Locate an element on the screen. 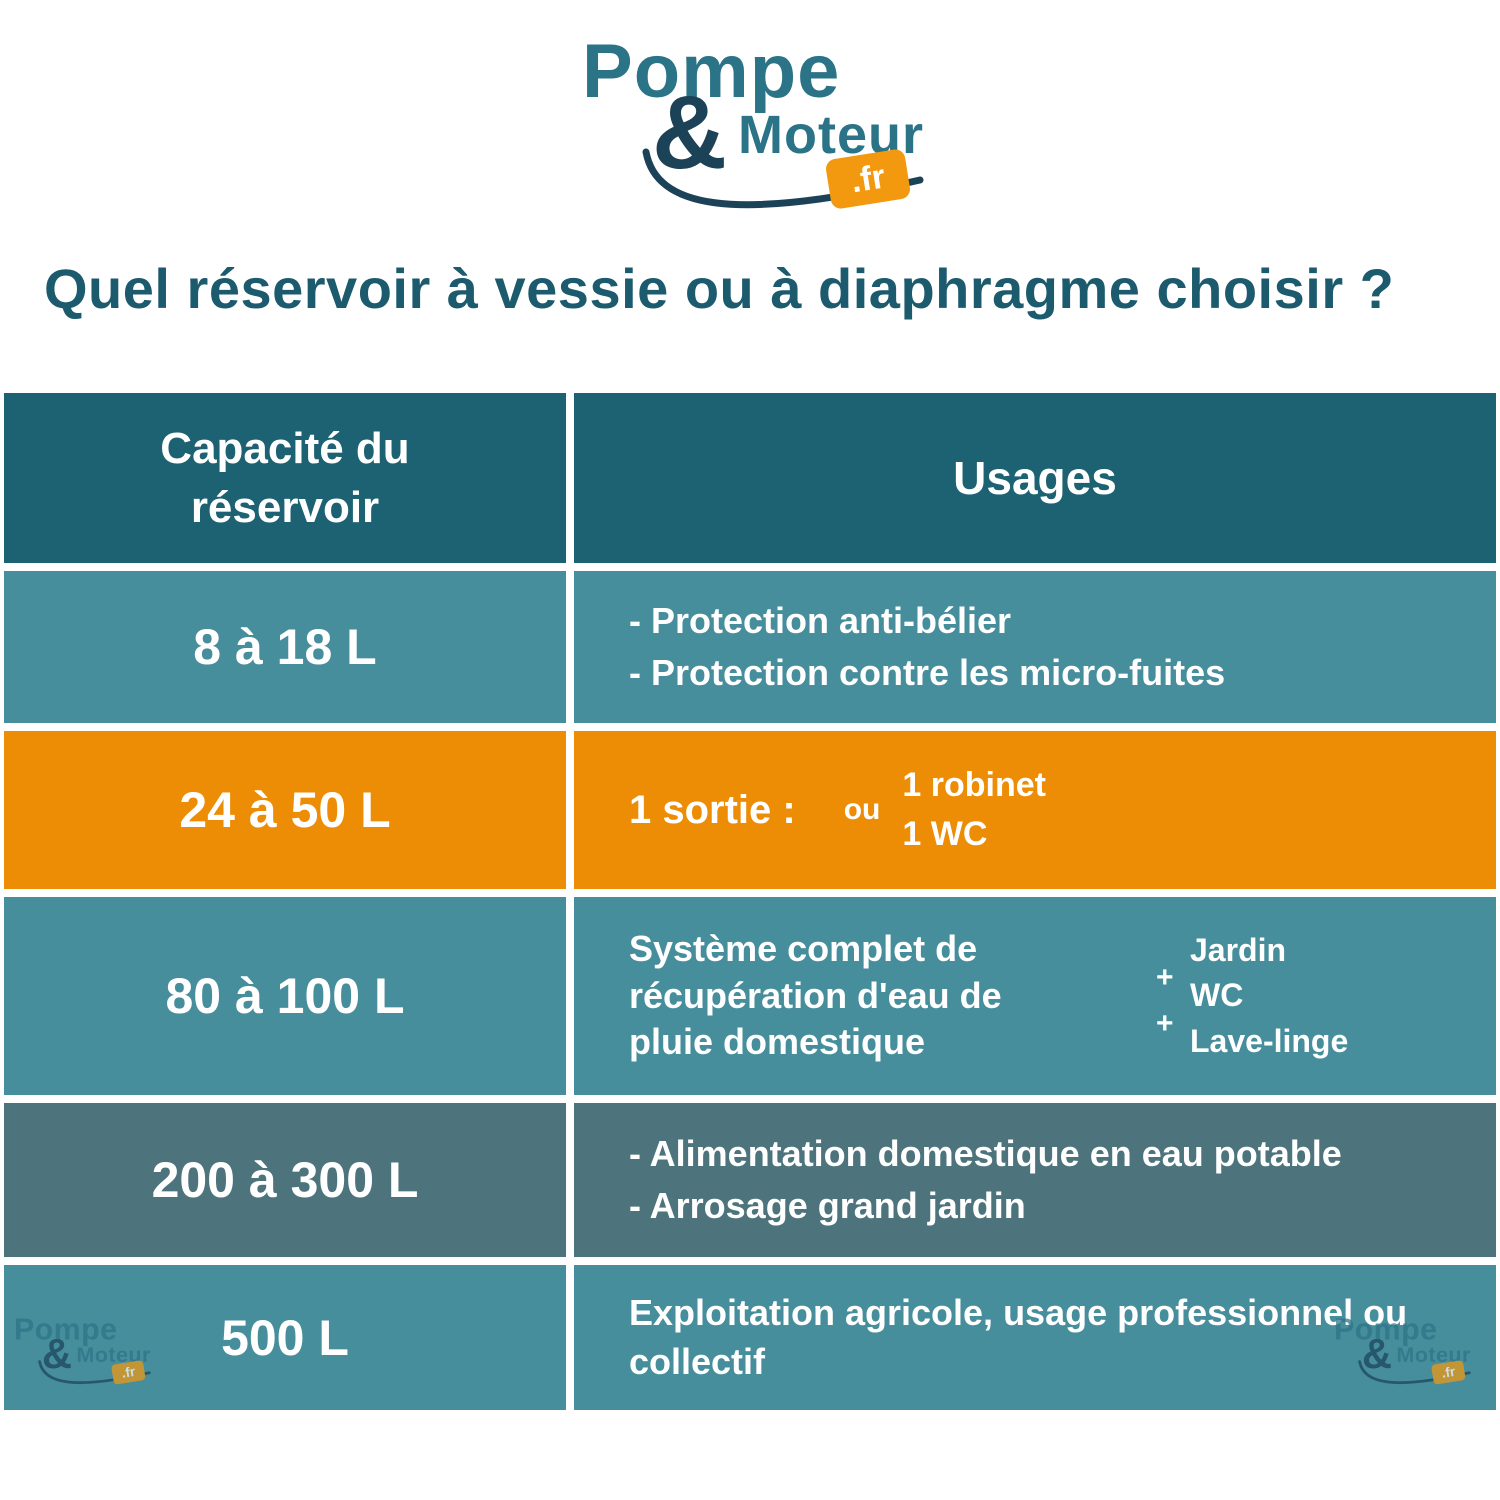 The image size is (1500, 1500). table-row: 24 à 50 L 1 sortie : ou 1 robinet 1 WC is located at coordinates (750, 810).